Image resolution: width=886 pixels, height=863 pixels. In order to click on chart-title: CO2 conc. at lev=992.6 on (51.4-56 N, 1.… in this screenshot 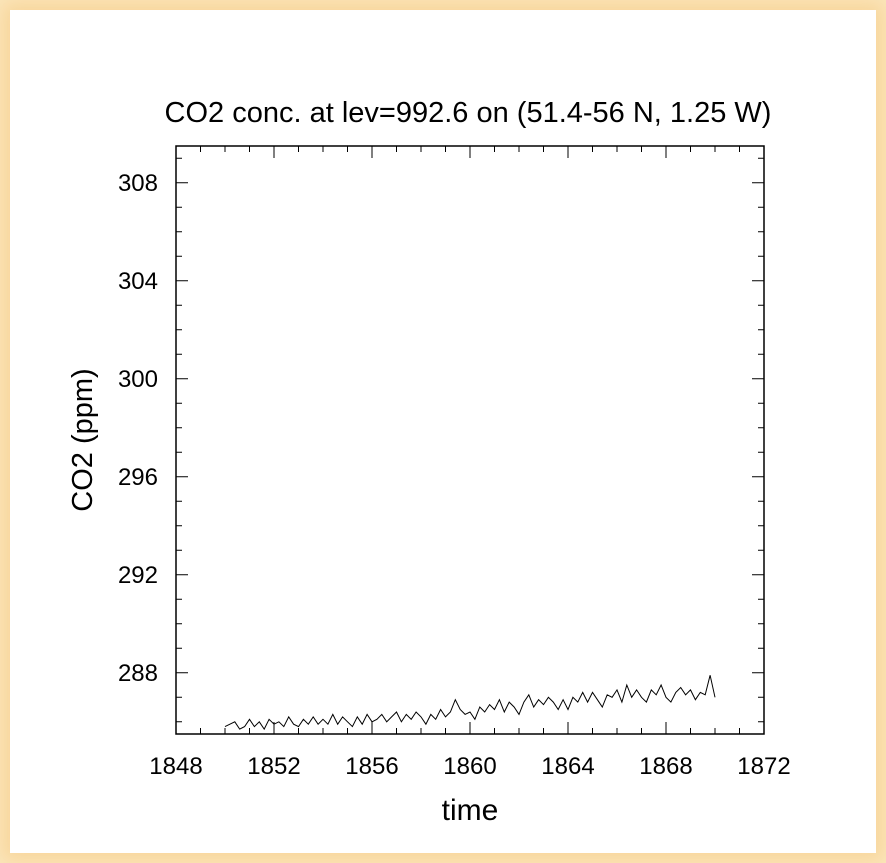, I will do `click(468, 113)`.